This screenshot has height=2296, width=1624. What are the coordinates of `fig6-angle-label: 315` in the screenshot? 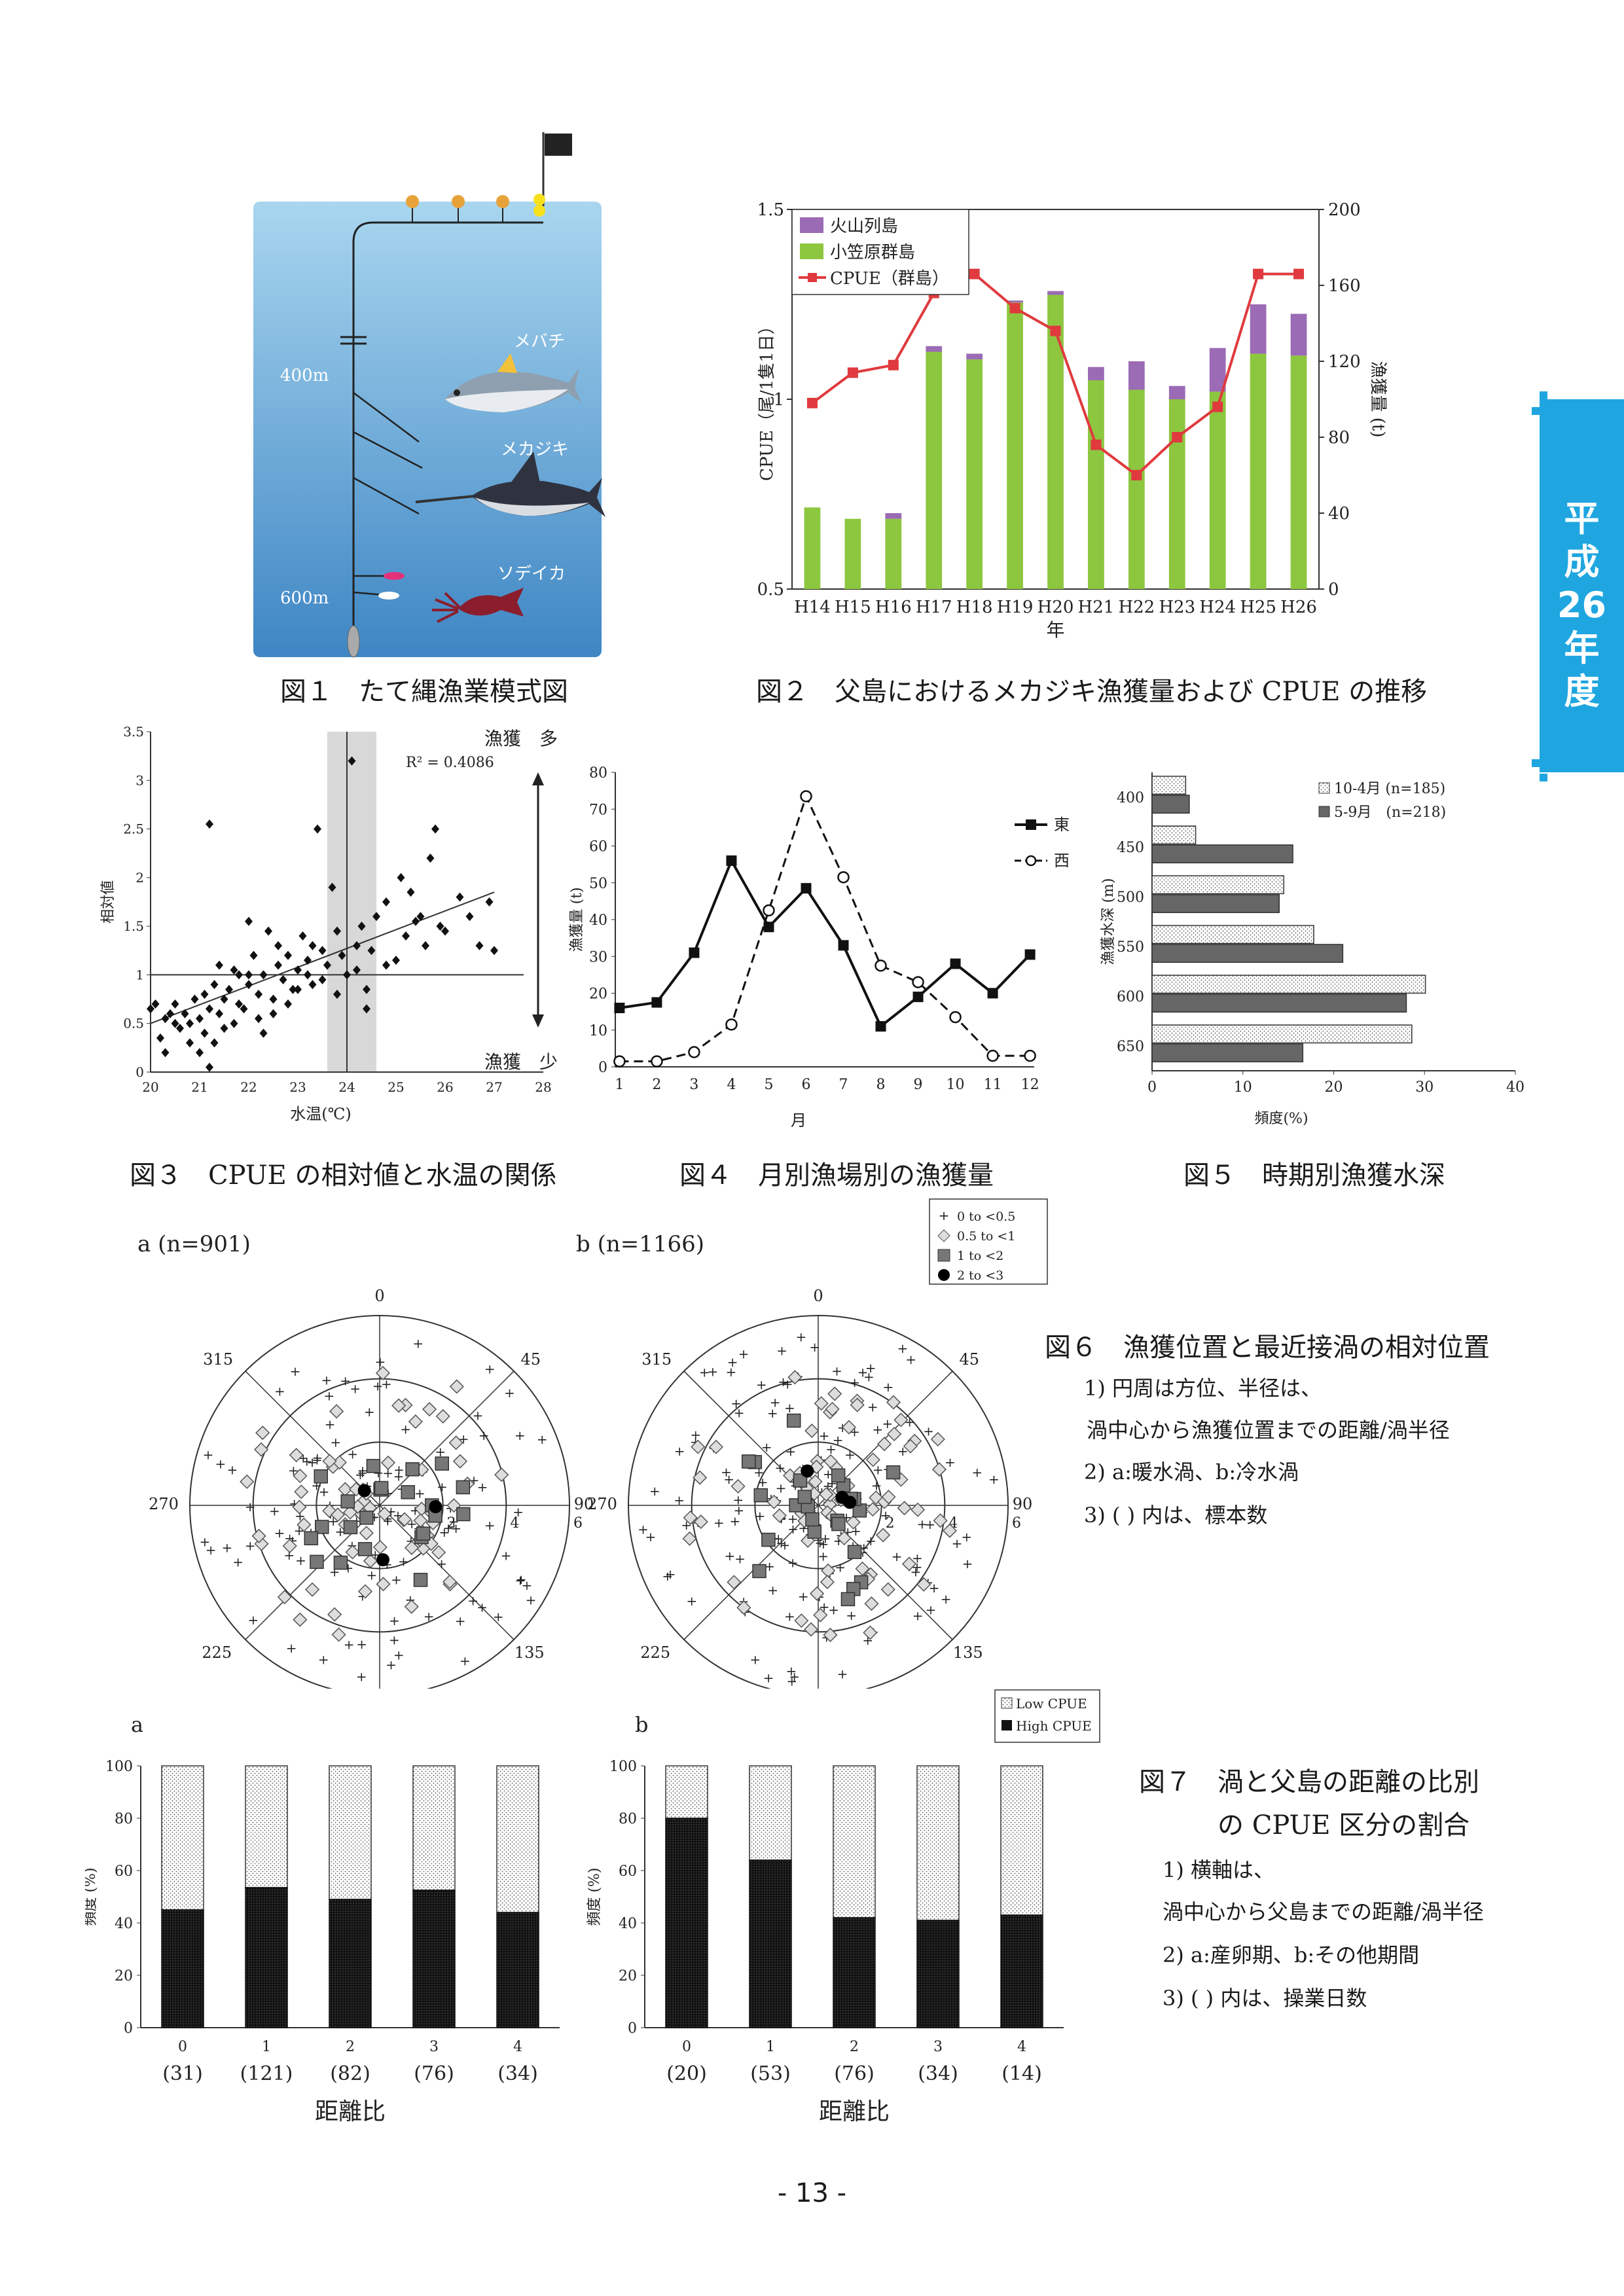 It's located at (218, 1359).